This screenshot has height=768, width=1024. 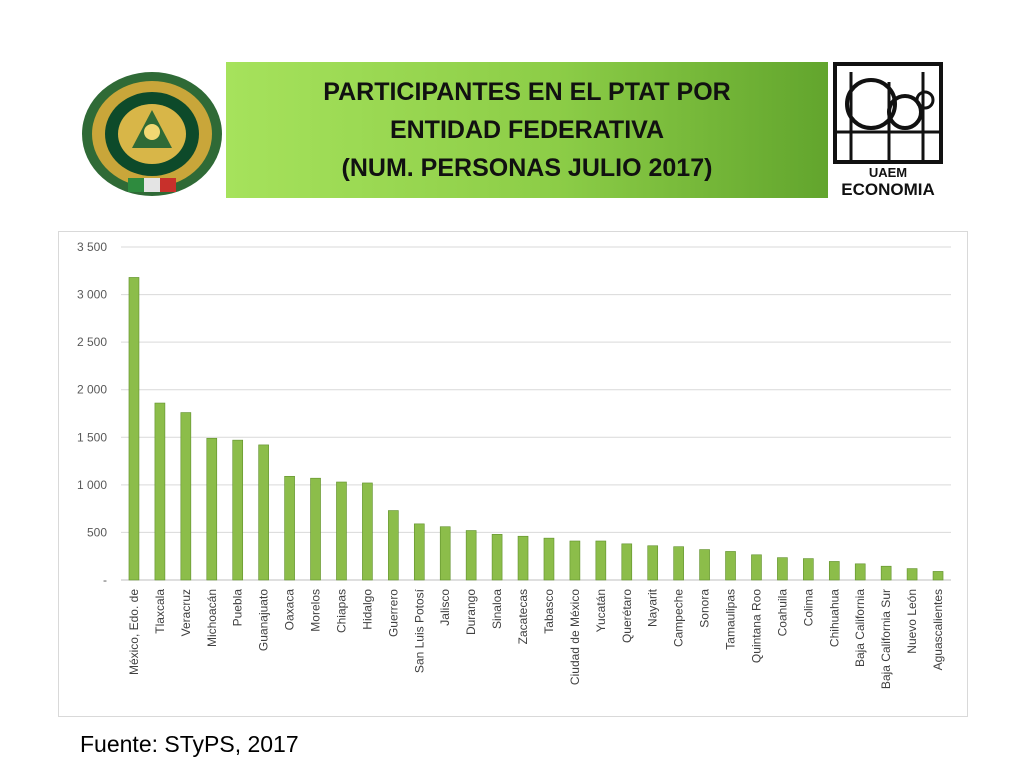 What do you see at coordinates (134, 632) in the screenshot?
I see `x-tick-label: México, Edo. de` at bounding box center [134, 632].